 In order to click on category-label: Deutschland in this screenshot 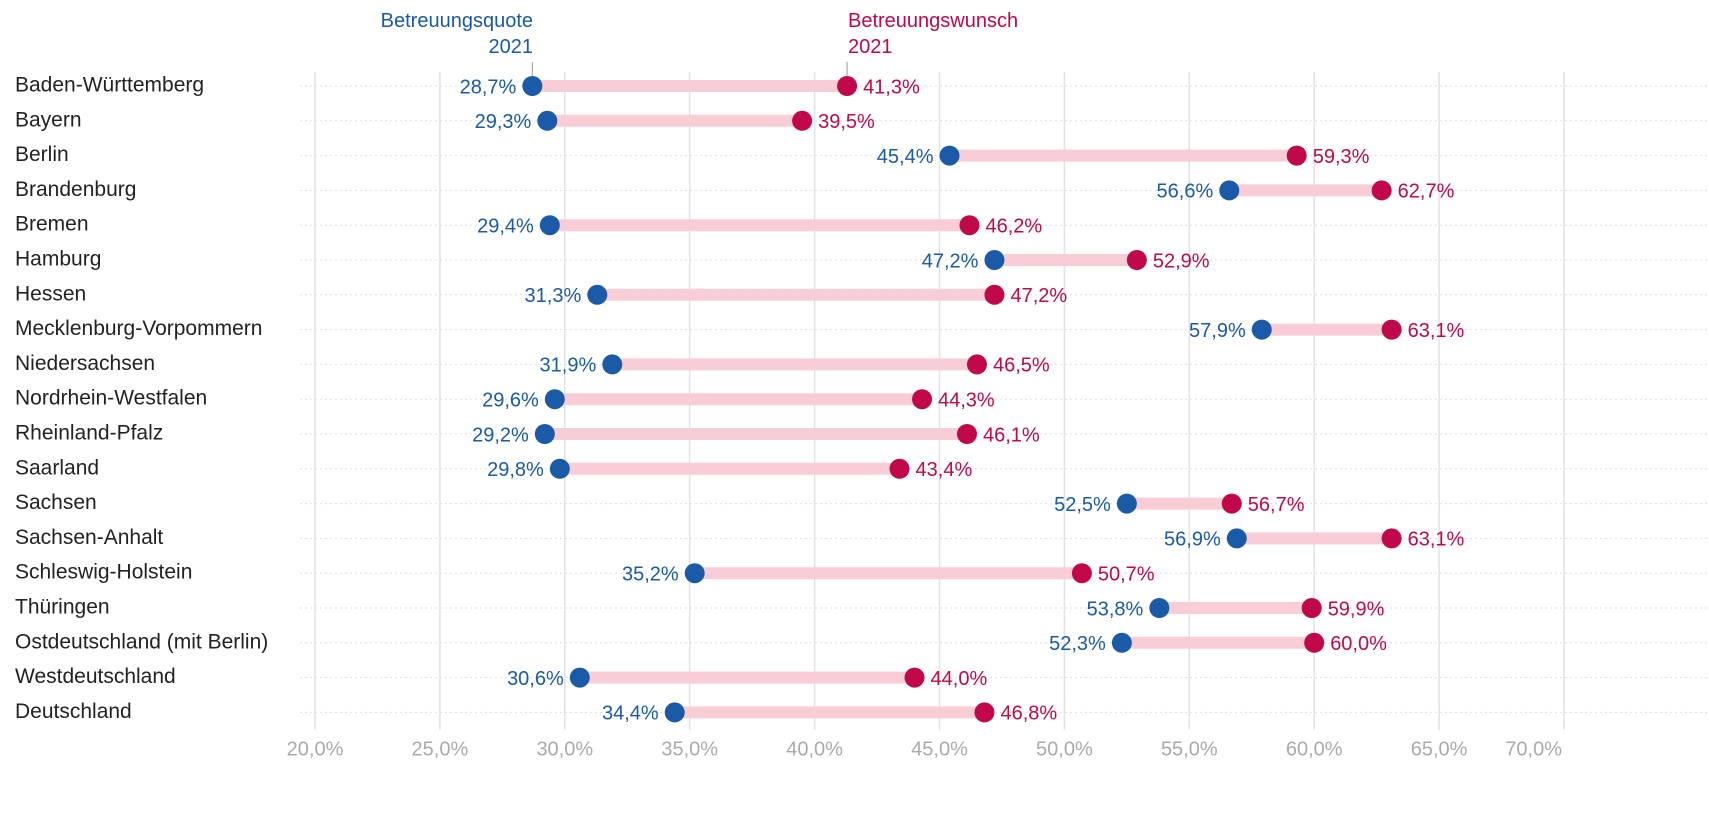, I will do `click(73, 711)`.